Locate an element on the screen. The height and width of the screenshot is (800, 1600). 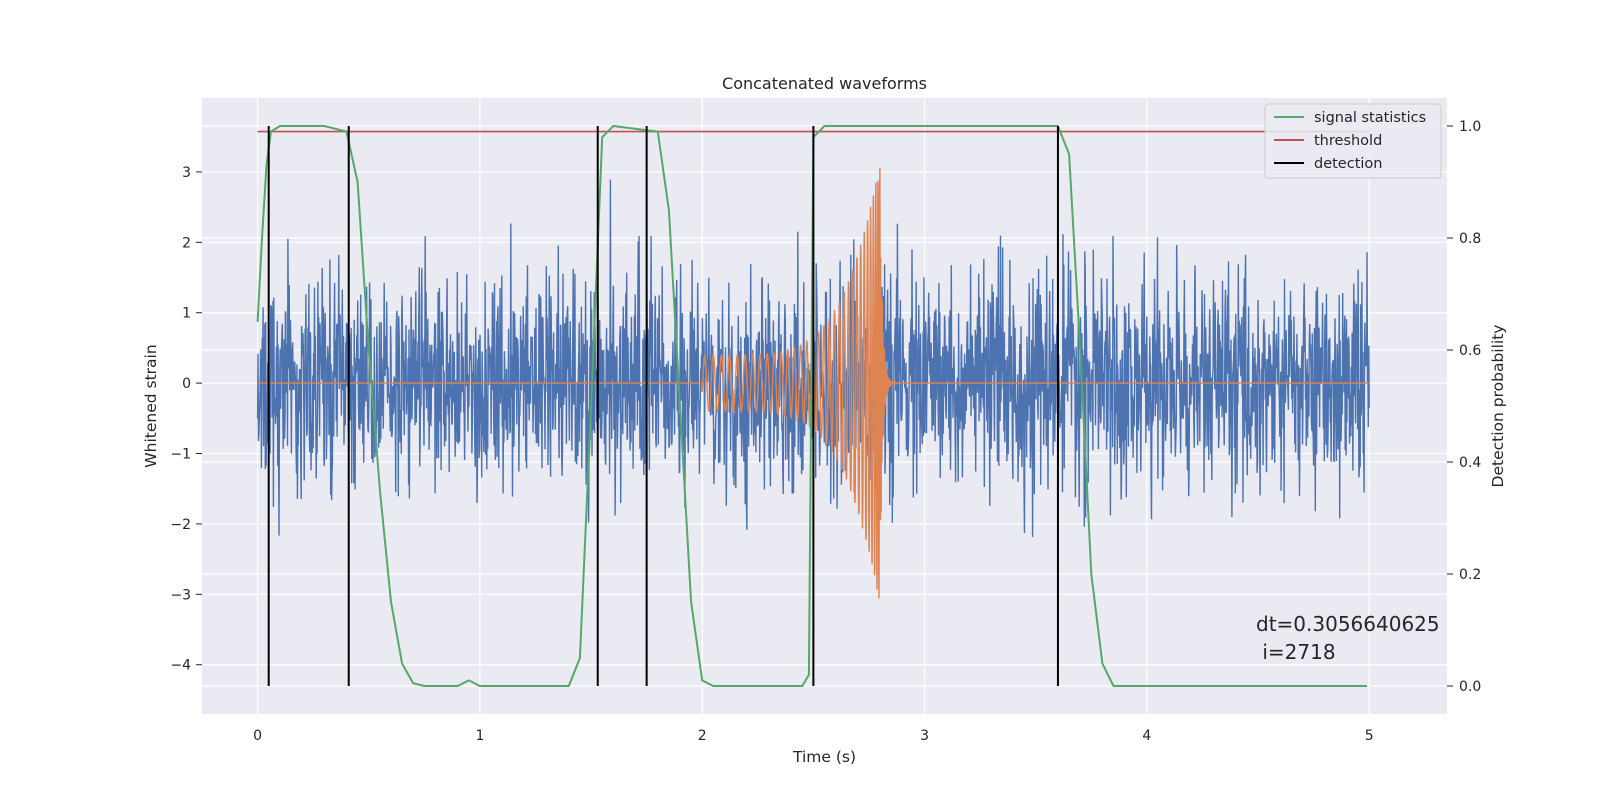
chart-title: Concatenated waveforms is located at coordinates (824, 83).